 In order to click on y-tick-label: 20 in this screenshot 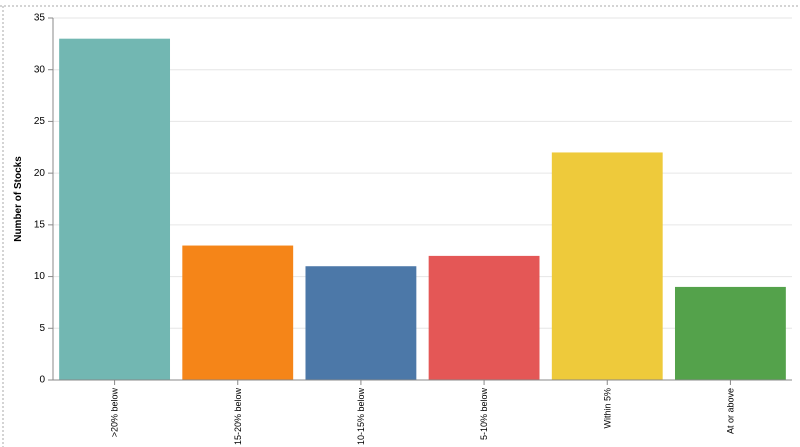, I will do `click(40, 173)`.